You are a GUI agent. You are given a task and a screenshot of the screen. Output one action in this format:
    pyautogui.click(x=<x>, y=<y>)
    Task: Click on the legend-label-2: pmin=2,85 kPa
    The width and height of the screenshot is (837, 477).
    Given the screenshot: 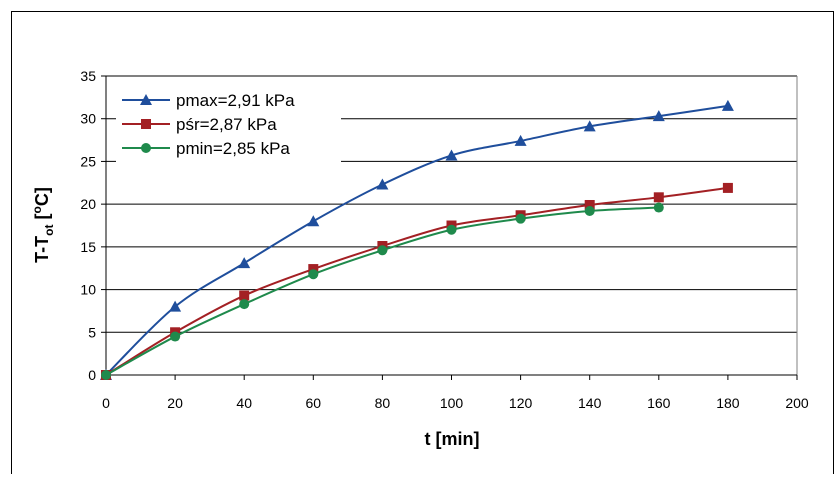 What is the action you would take?
    pyautogui.click(x=233, y=148)
    